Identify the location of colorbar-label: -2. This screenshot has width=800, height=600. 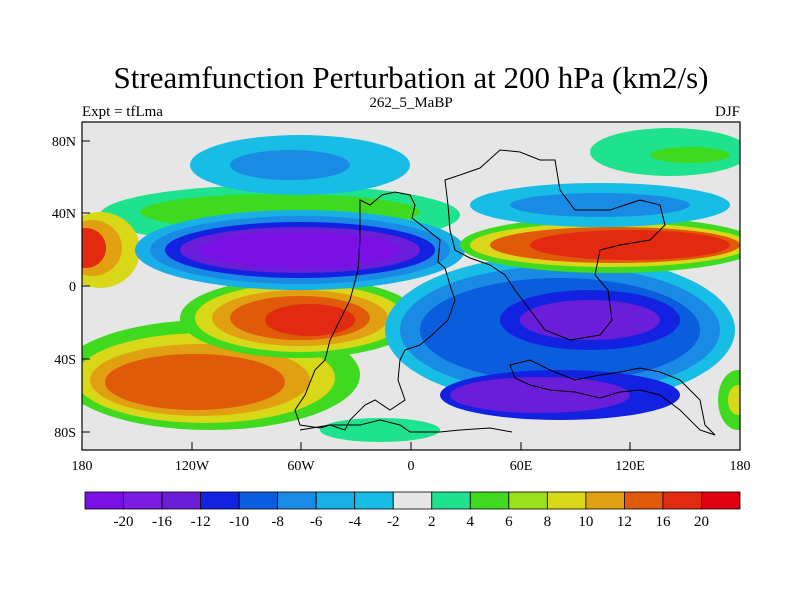
(393, 522).